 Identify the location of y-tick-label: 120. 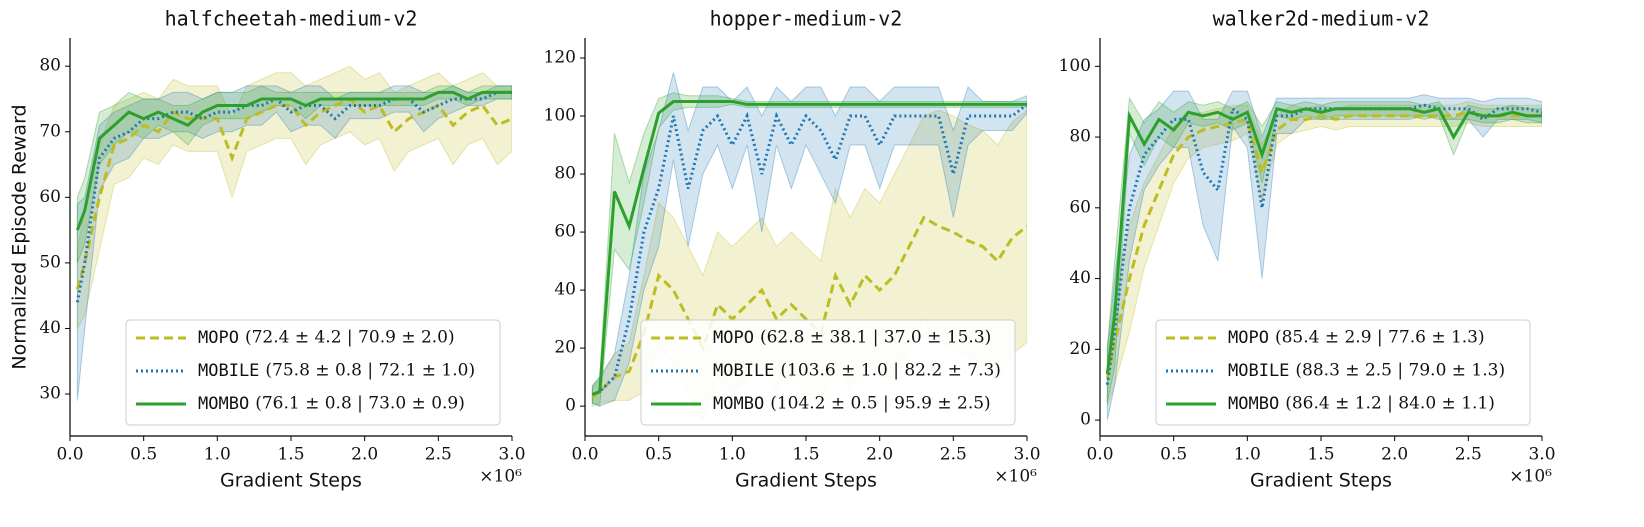
(560, 58).